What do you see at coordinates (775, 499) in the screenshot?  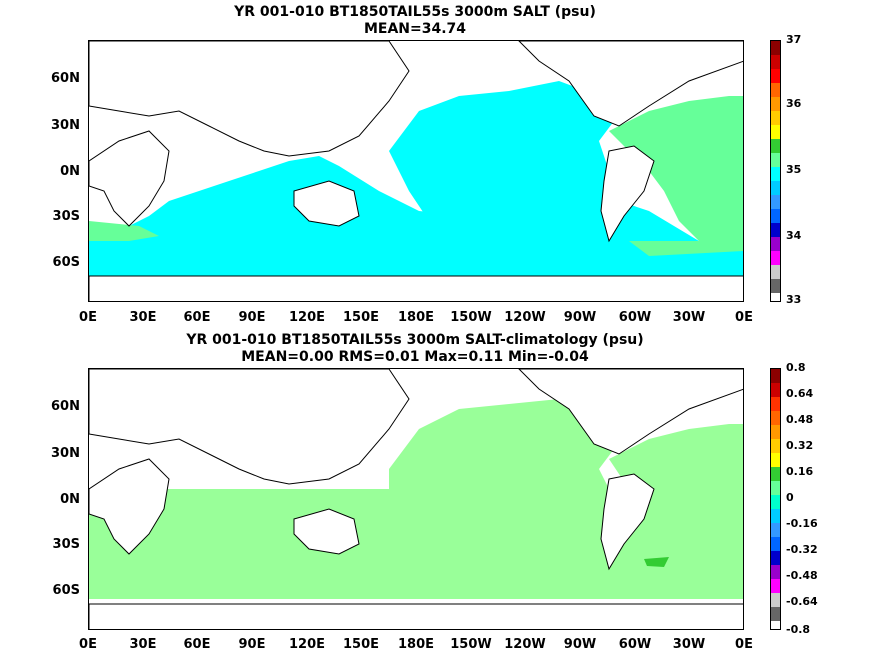 I see `panel2-colorbar` at bounding box center [775, 499].